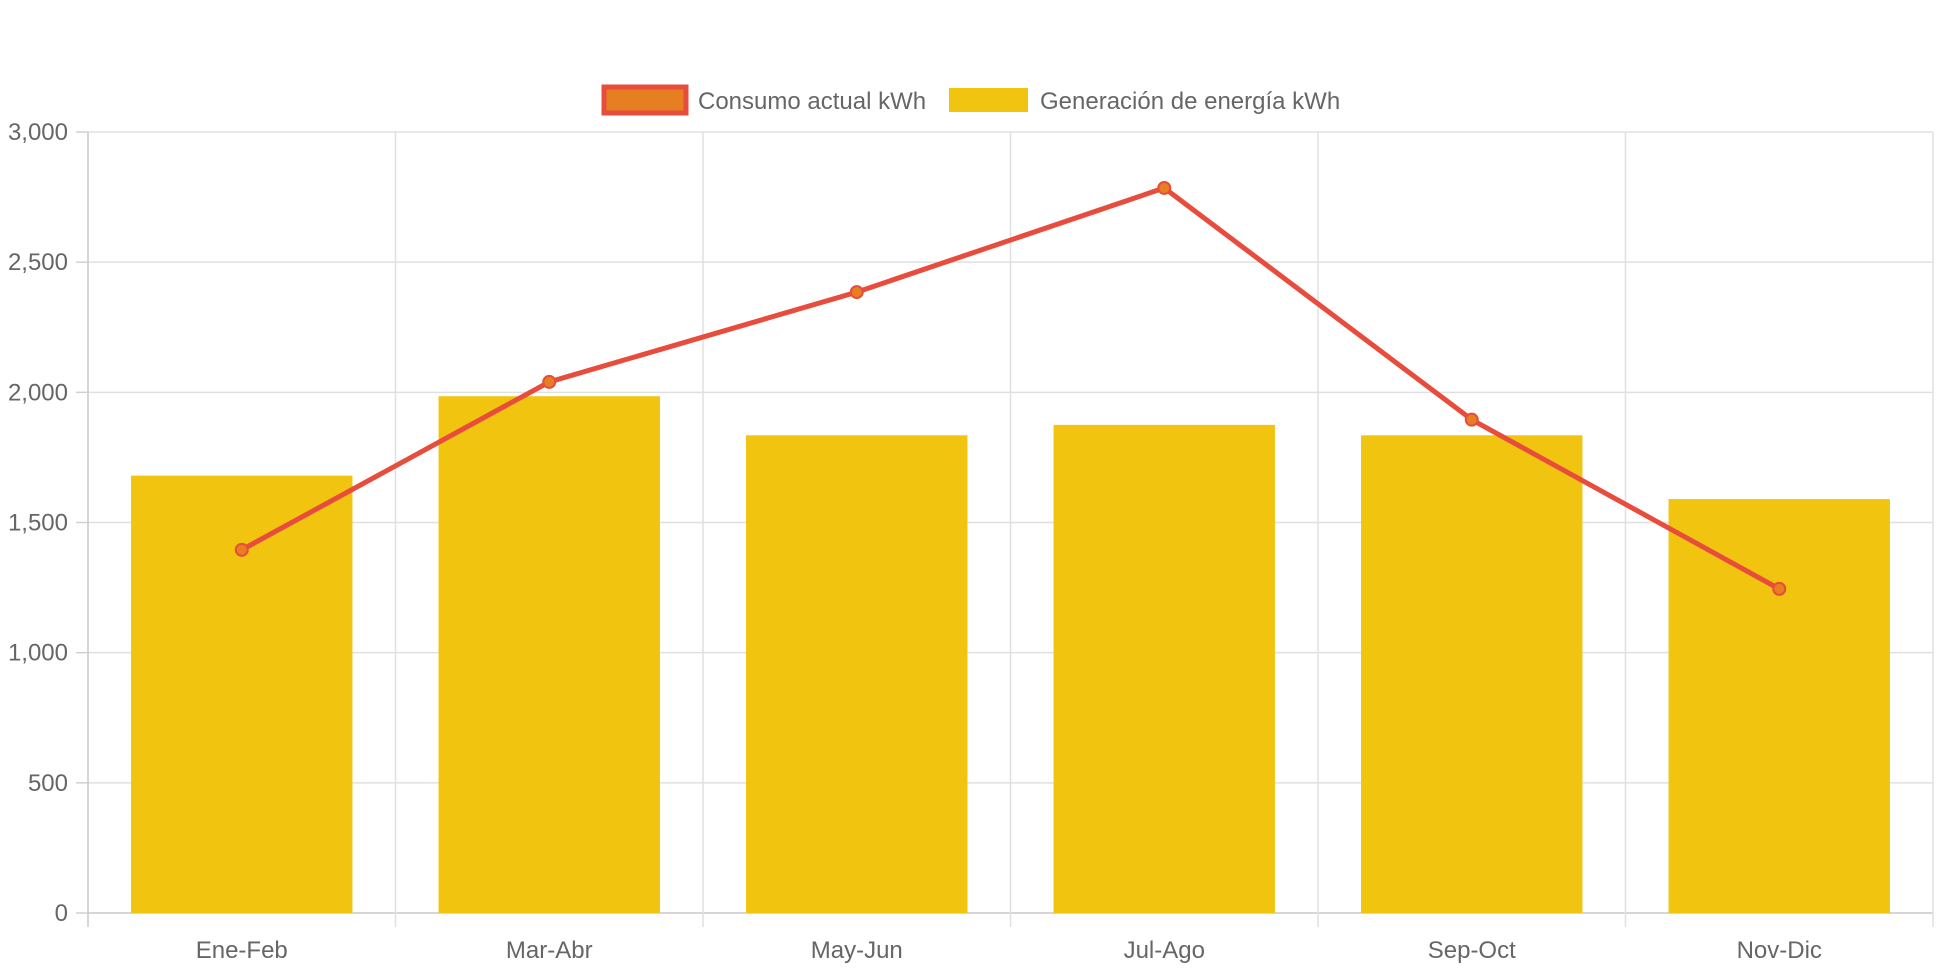 This screenshot has width=1942, height=970. I want to click on x-tick-label: May-Jun, so click(857, 950).